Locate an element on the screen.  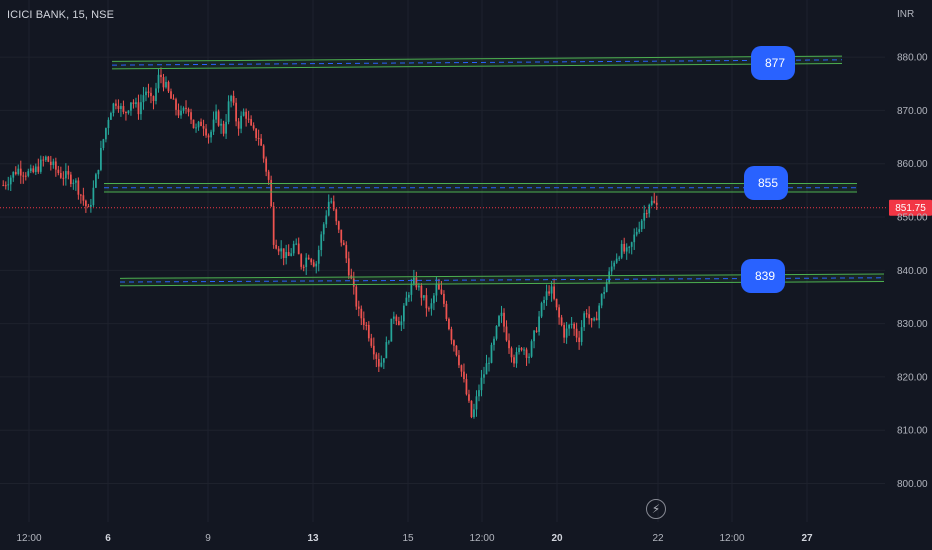
zone-855: 855 is located at coordinates (480, 183).